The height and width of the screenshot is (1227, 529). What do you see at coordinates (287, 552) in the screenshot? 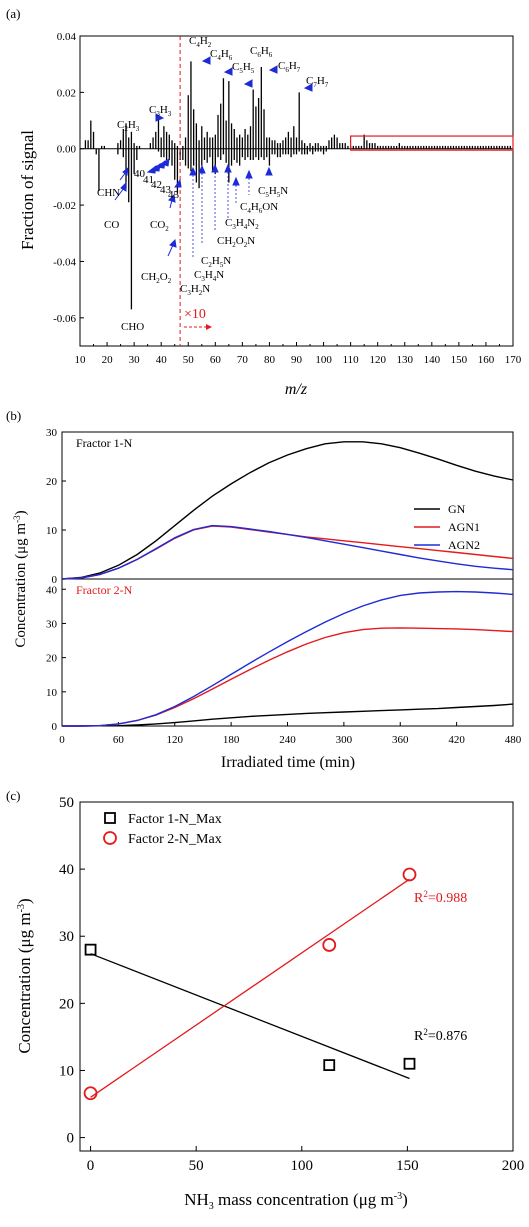
I see `series-top-agn2` at bounding box center [287, 552].